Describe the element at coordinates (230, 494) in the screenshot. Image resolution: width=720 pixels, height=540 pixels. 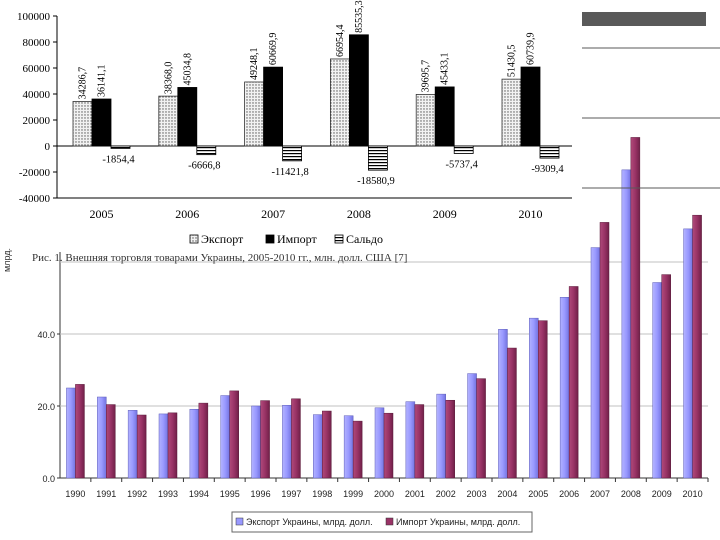
I see `bottom-x-tick-label: 1995` at that location.